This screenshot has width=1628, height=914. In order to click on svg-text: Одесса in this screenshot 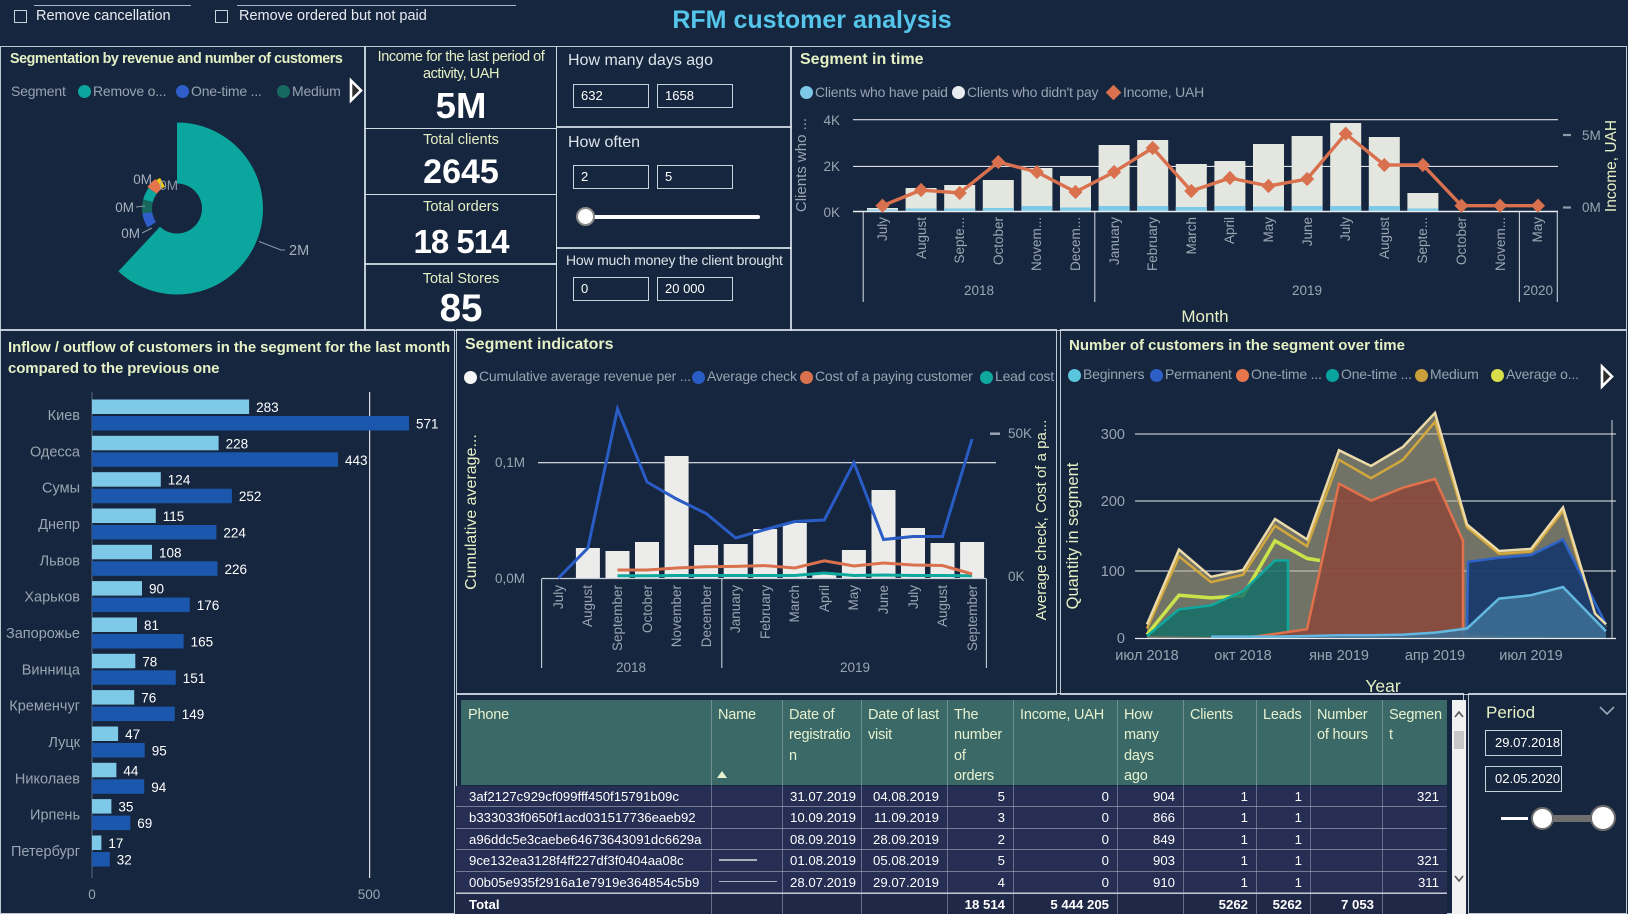, I will do `click(55, 452)`.